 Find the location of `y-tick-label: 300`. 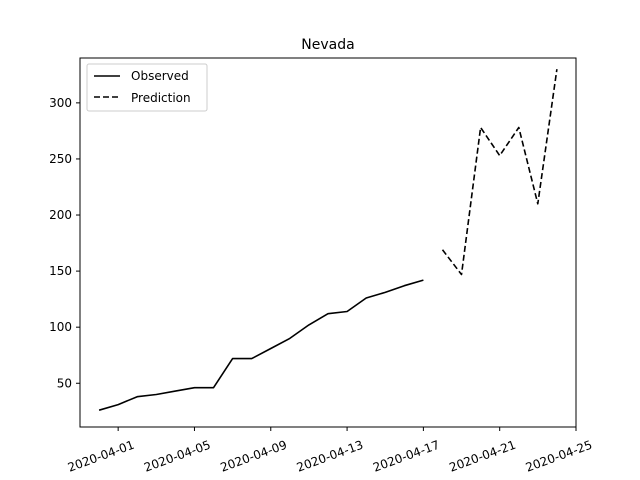

y-tick-label: 300 is located at coordinates (60, 103).